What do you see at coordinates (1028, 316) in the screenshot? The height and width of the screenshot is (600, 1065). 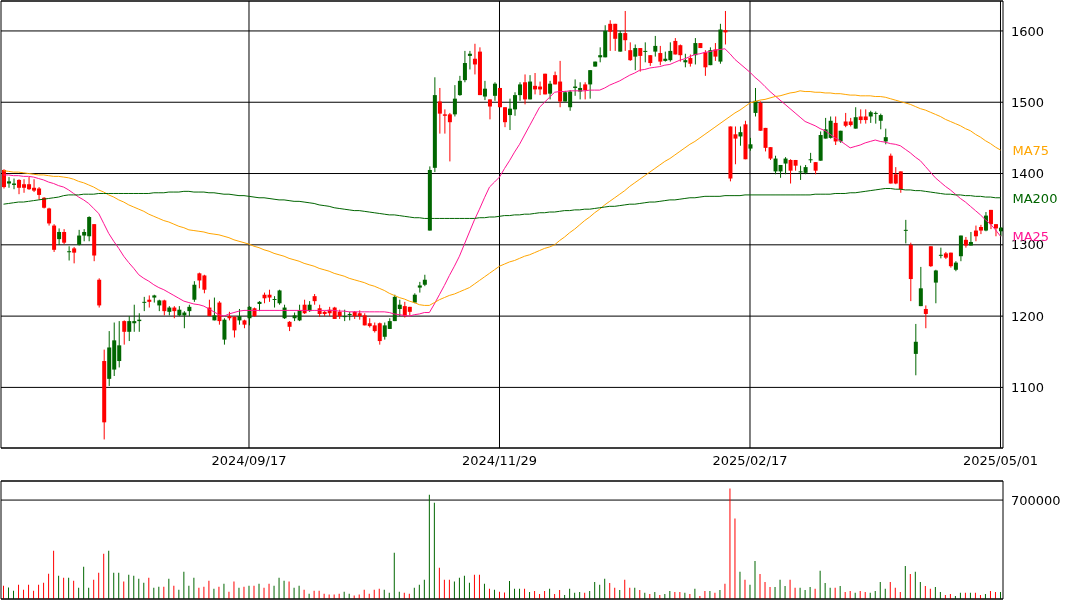 I see `y-tick-label: 1200` at bounding box center [1028, 316].